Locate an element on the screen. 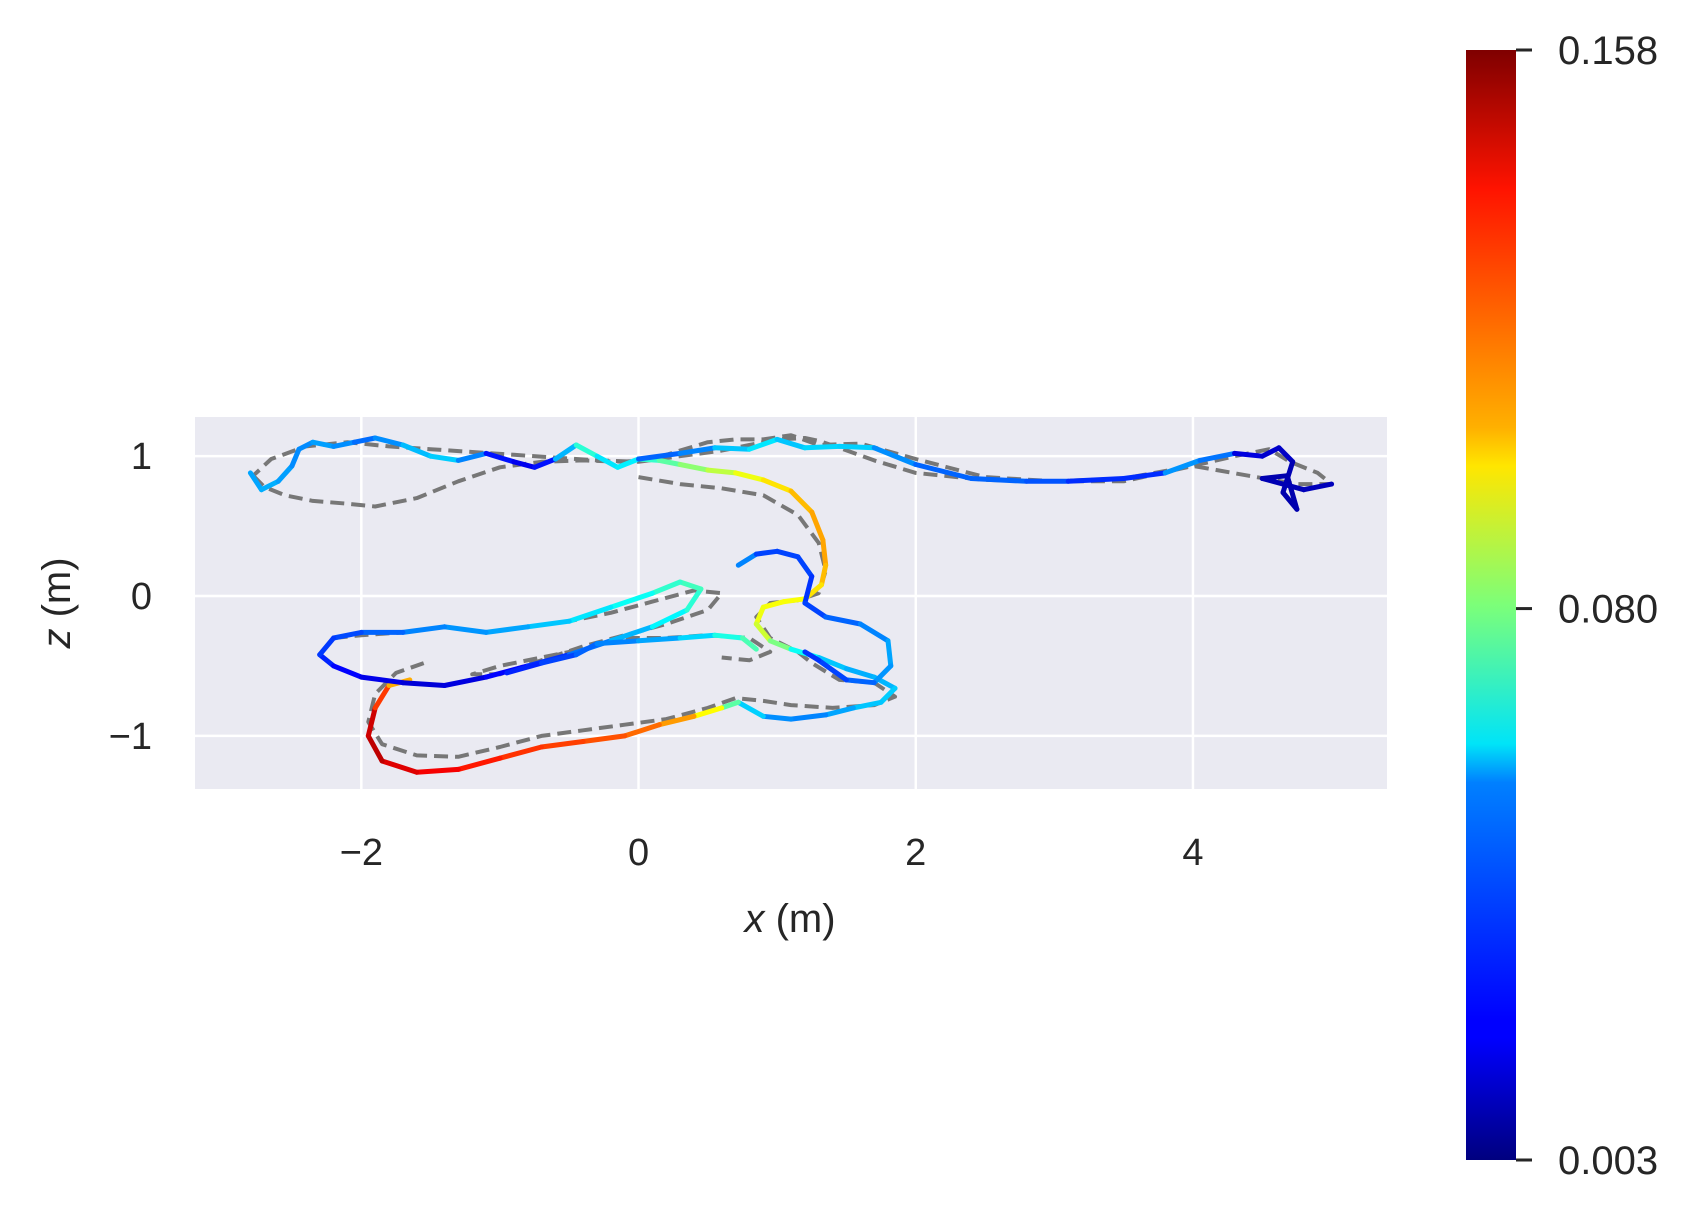  x-tick-label: 0 is located at coordinates (638, 853).